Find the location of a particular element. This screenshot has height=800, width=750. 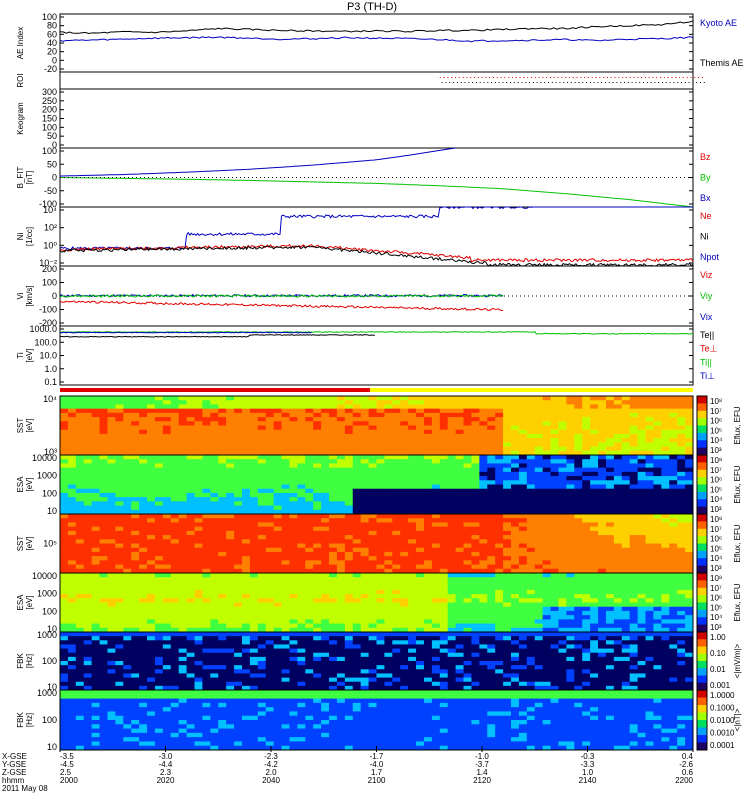

ytick-ti: 1.0 is located at coordinates (50, 369).